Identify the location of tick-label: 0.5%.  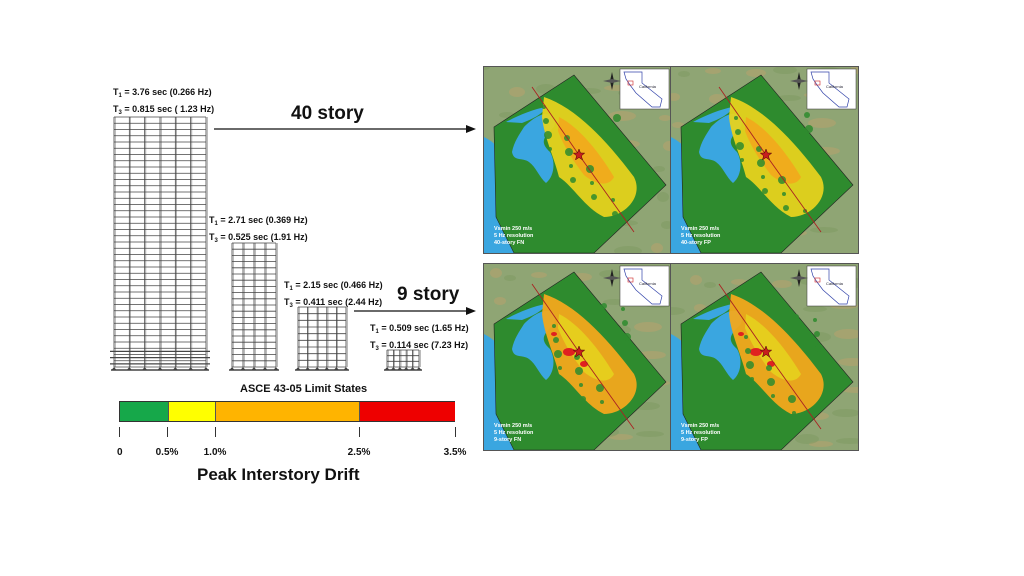
(167, 452).